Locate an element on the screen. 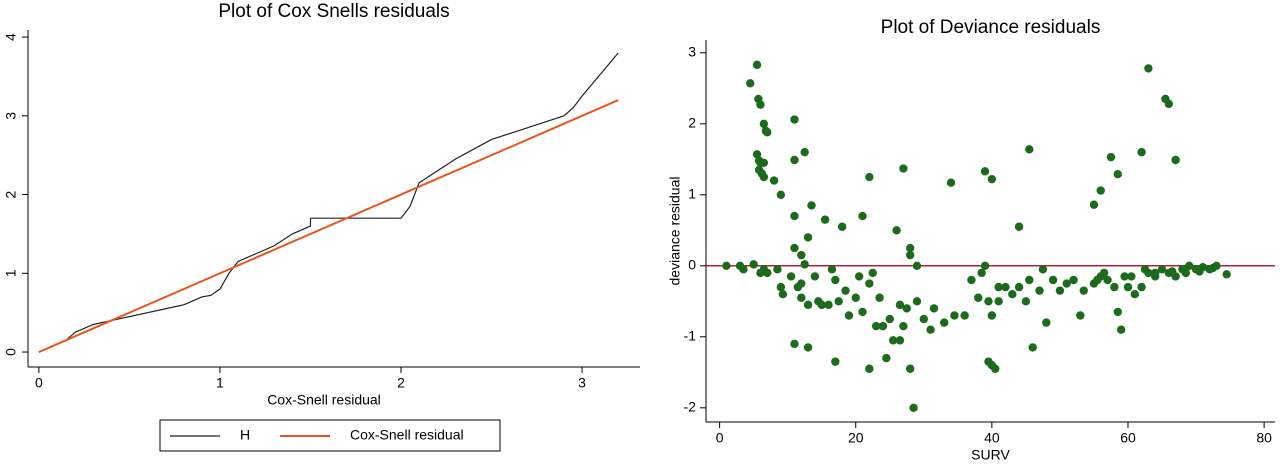 The width and height of the screenshot is (1280, 464). x-tick-label: 0 is located at coordinates (720, 438).